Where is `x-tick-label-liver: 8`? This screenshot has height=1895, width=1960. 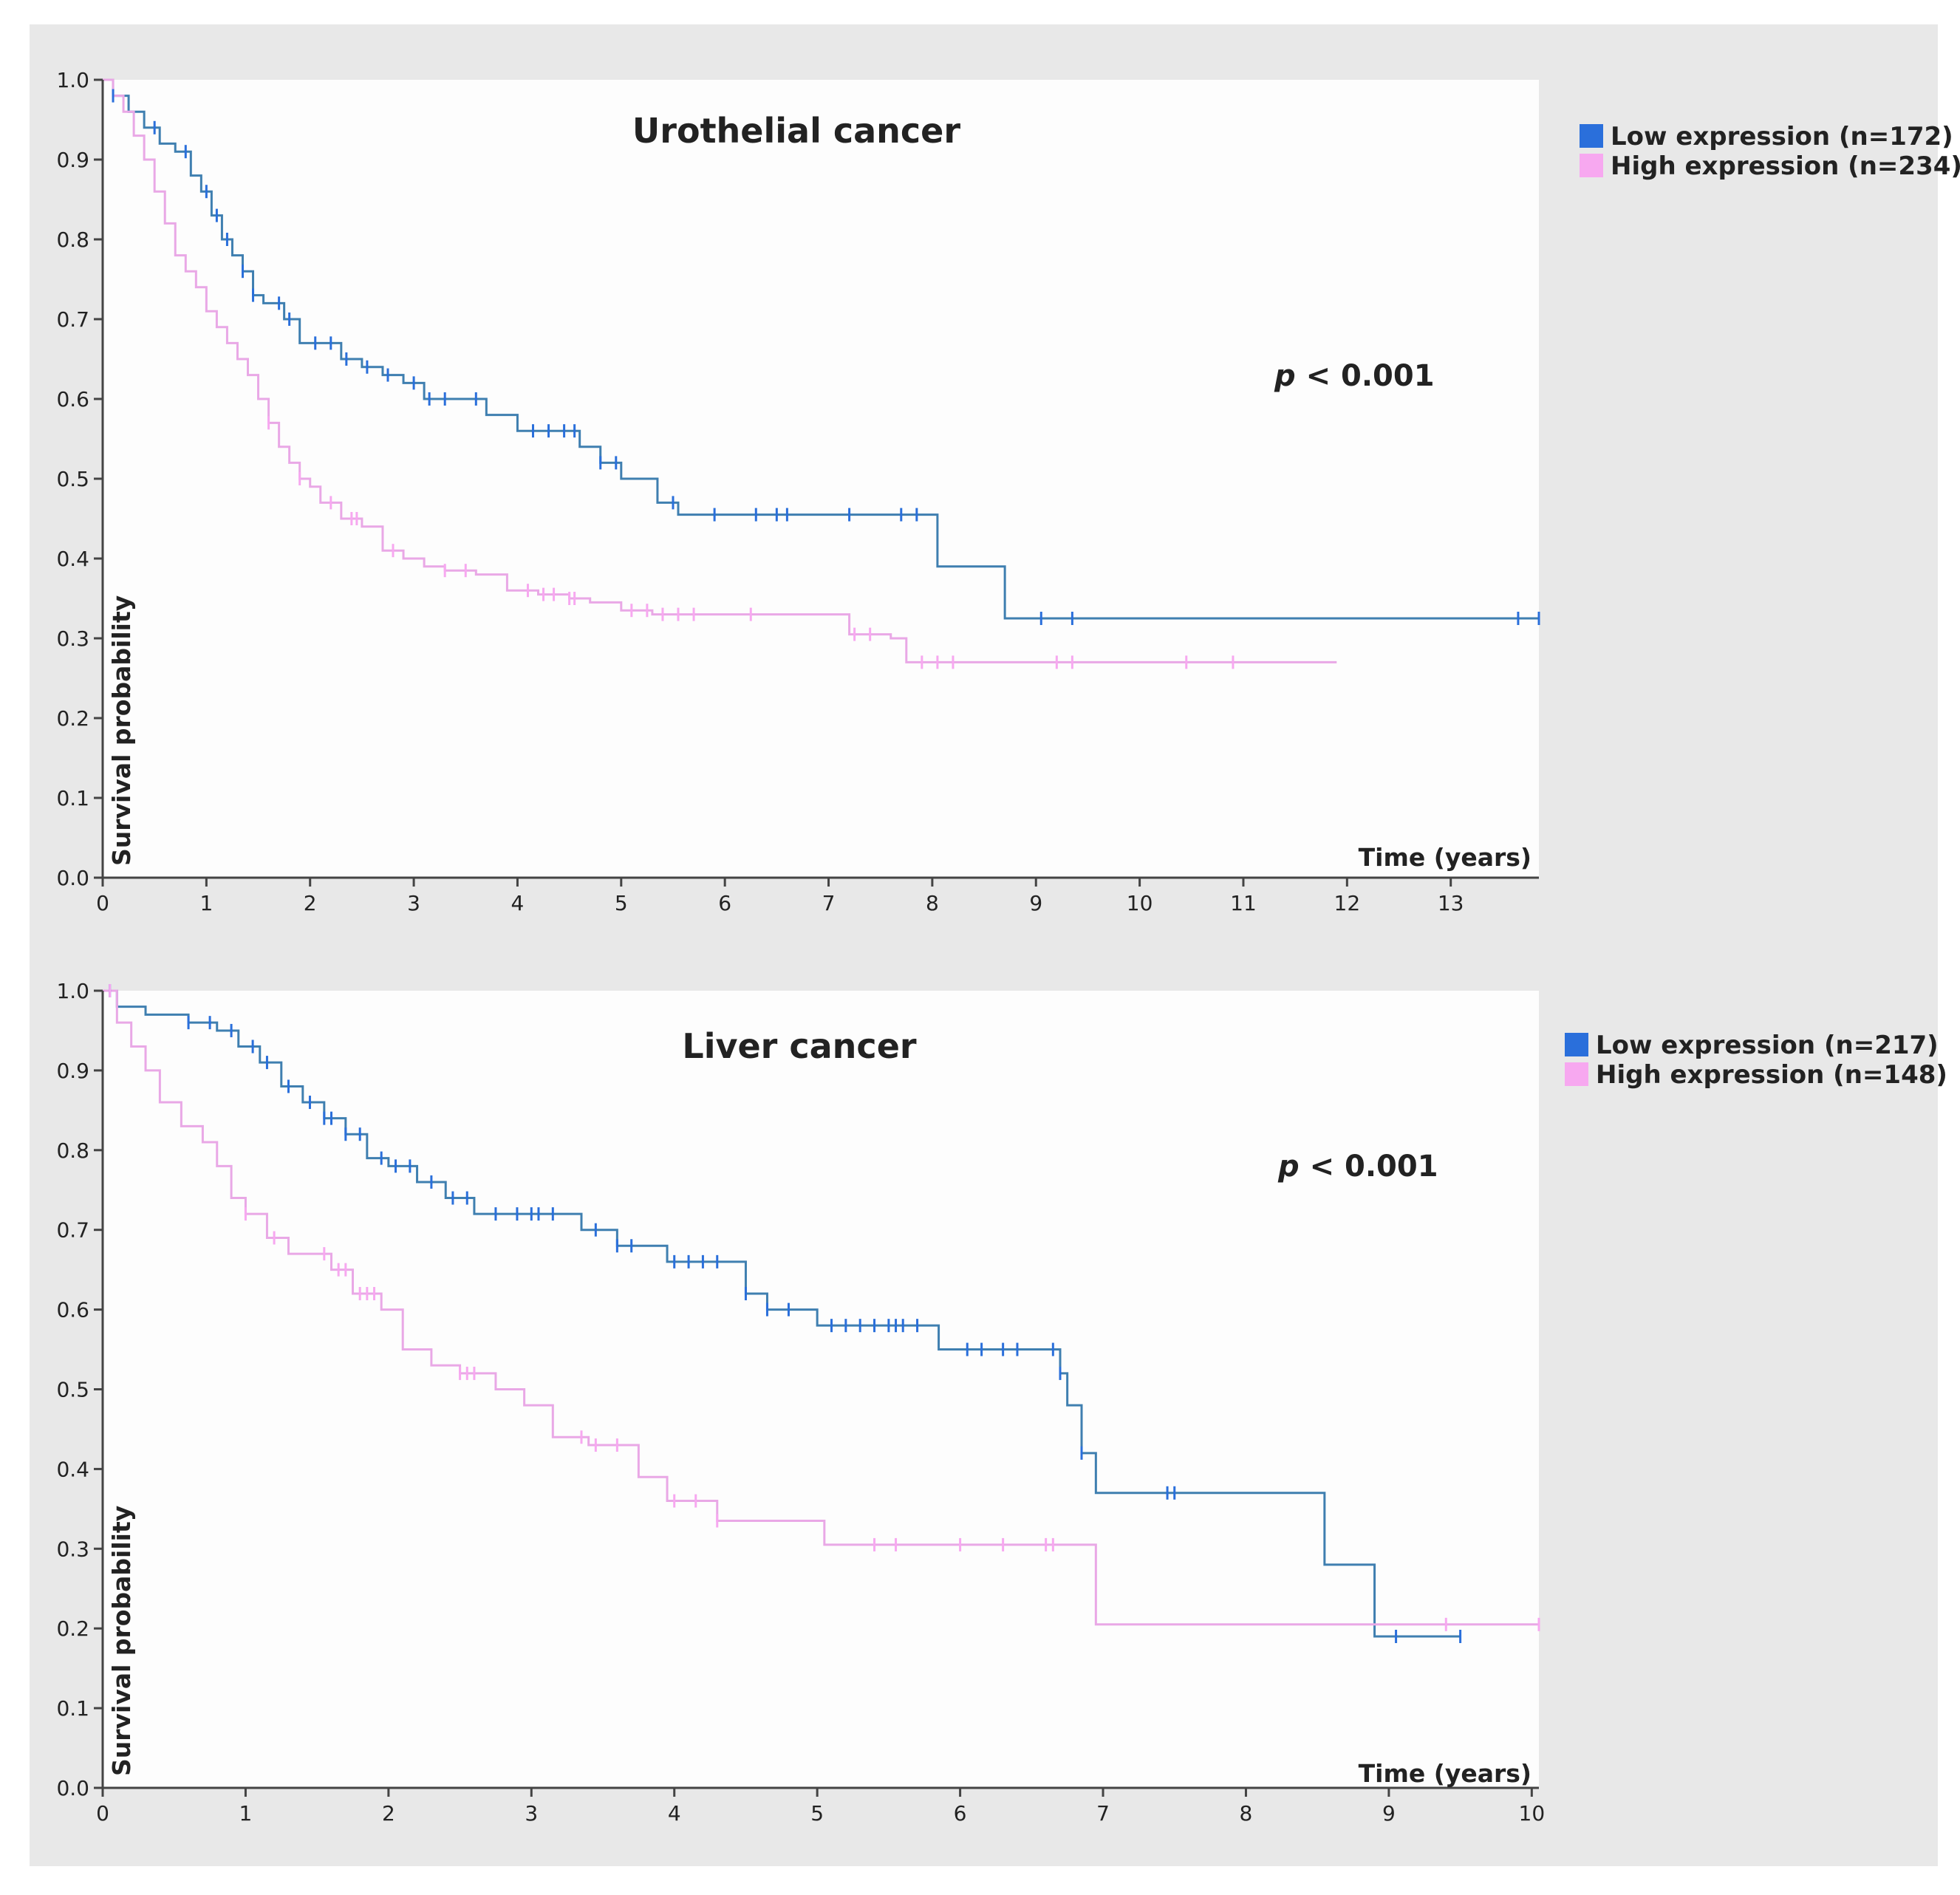 x-tick-label-liver: 8 is located at coordinates (1246, 1814).